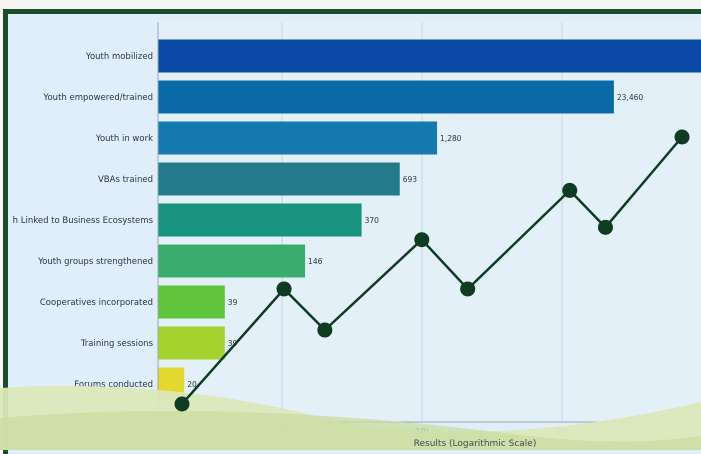 The image size is (701, 454). What do you see at coordinates (315, 261) in the screenshot?
I see `data-label: 146` at bounding box center [315, 261].